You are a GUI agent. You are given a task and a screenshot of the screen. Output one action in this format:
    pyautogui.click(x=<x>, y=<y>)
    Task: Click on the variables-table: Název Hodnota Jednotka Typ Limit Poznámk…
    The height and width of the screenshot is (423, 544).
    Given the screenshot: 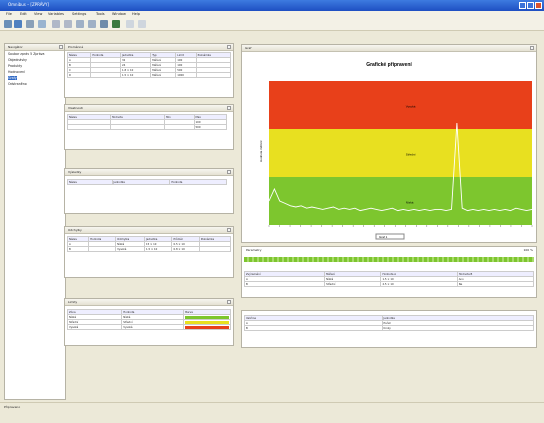 What is the action you would take?
    pyautogui.click(x=149, y=65)
    